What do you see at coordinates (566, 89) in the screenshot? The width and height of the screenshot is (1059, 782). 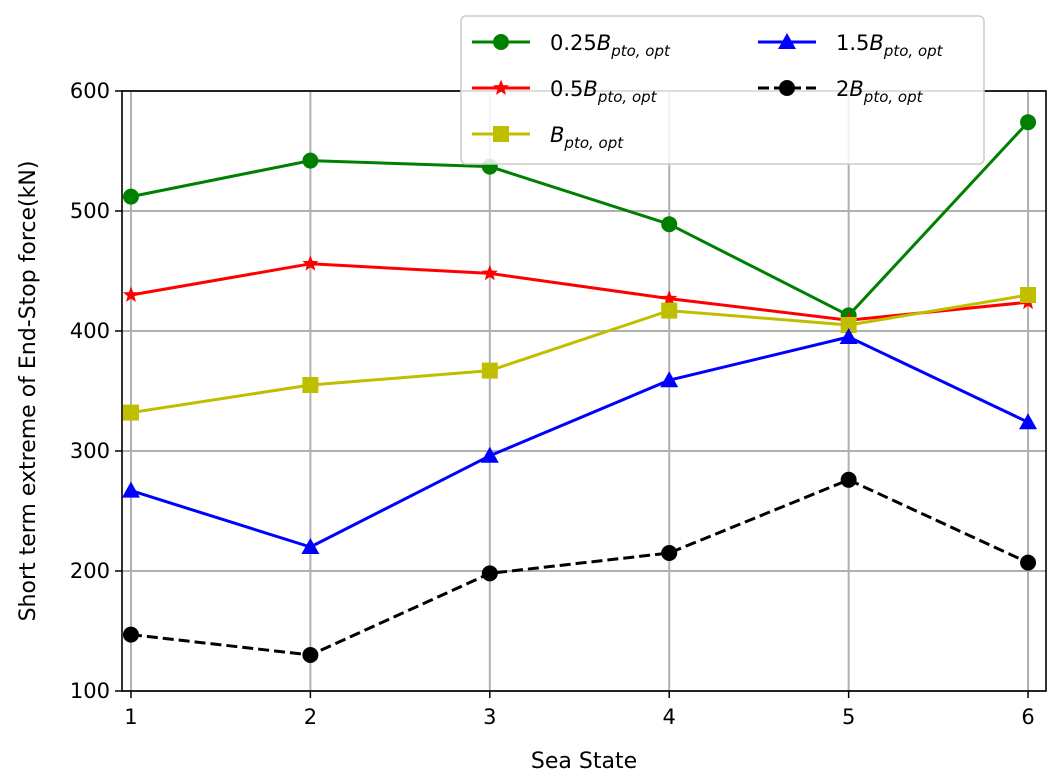 I see `legend-label-prefix: 0.5` at bounding box center [566, 89].